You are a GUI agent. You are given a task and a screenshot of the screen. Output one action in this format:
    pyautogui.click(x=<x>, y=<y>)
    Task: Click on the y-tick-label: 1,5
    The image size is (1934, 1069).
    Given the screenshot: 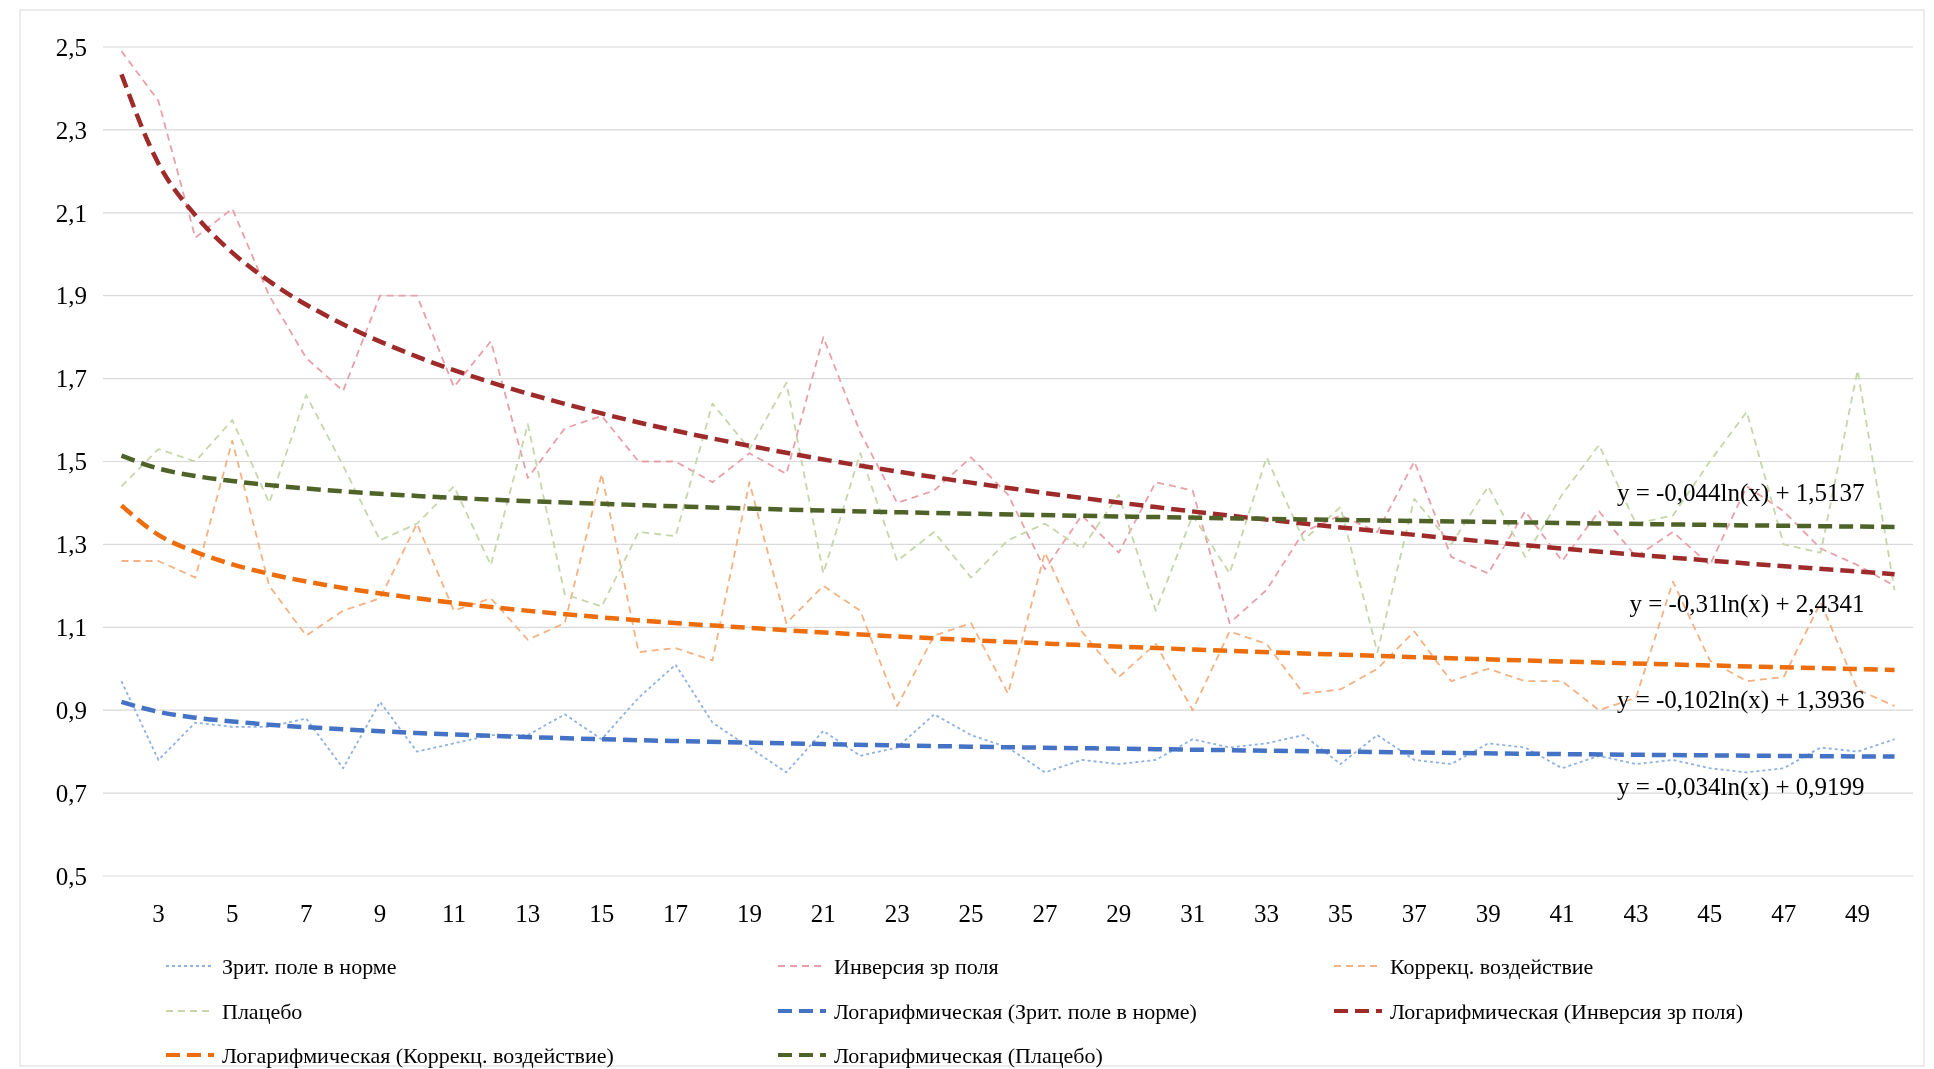 What is the action you would take?
    pyautogui.click(x=71, y=462)
    